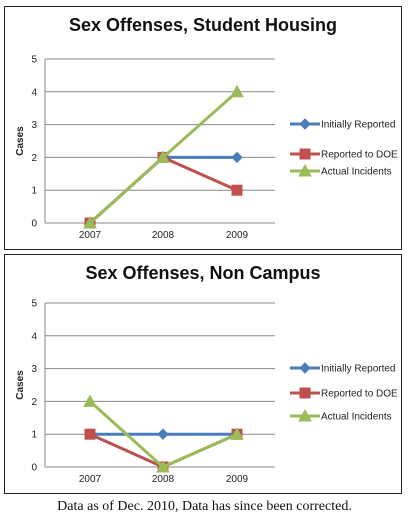 The image size is (409, 521). What do you see at coordinates (203, 25) in the screenshot?
I see `chart-title: Sex Offenses, Student Housing` at bounding box center [203, 25].